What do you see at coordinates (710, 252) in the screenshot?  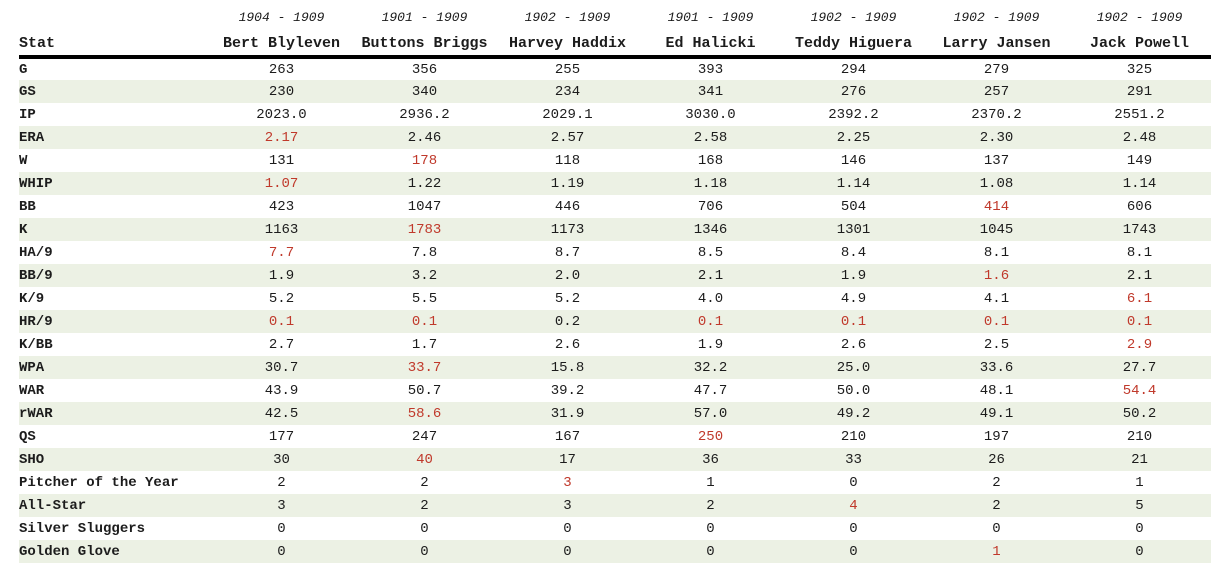 I see `stat-value: 8.5` at bounding box center [710, 252].